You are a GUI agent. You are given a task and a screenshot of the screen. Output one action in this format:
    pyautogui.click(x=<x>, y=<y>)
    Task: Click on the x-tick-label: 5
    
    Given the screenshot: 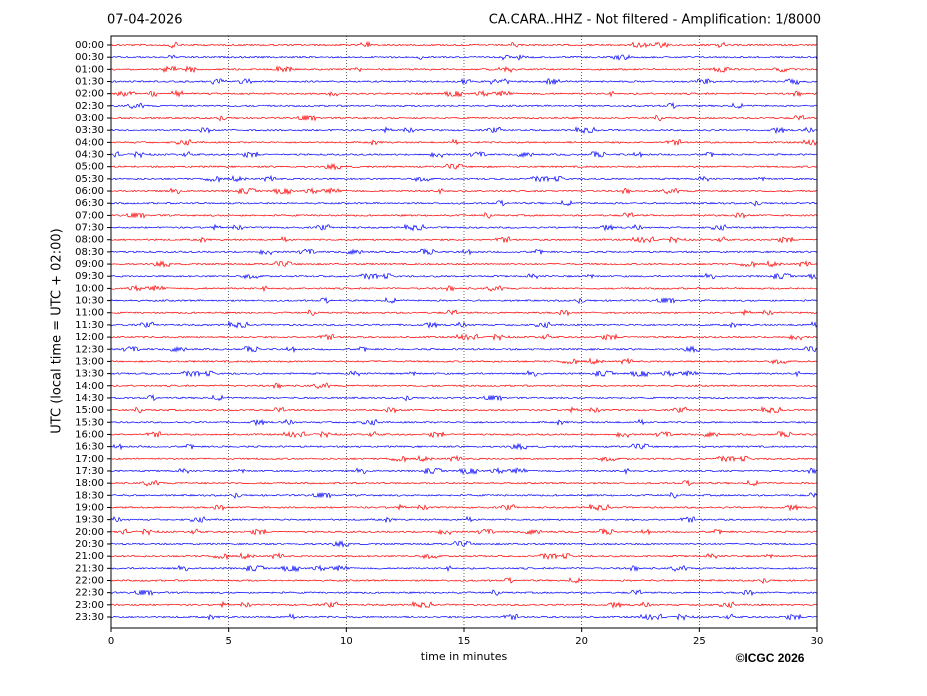 What is the action you would take?
    pyautogui.click(x=228, y=641)
    